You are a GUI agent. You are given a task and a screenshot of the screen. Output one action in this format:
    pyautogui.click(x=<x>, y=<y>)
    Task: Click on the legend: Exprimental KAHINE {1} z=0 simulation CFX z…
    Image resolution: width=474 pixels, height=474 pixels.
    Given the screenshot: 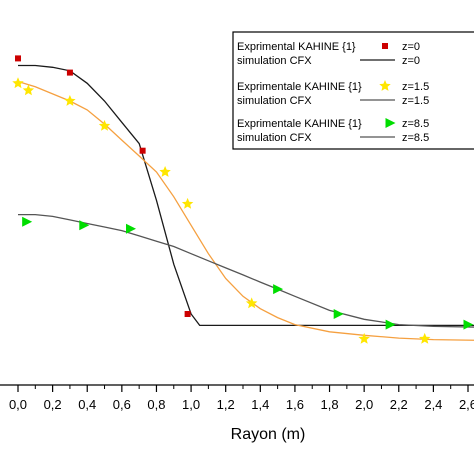 What is the action you would take?
    pyautogui.click(x=353, y=90)
    